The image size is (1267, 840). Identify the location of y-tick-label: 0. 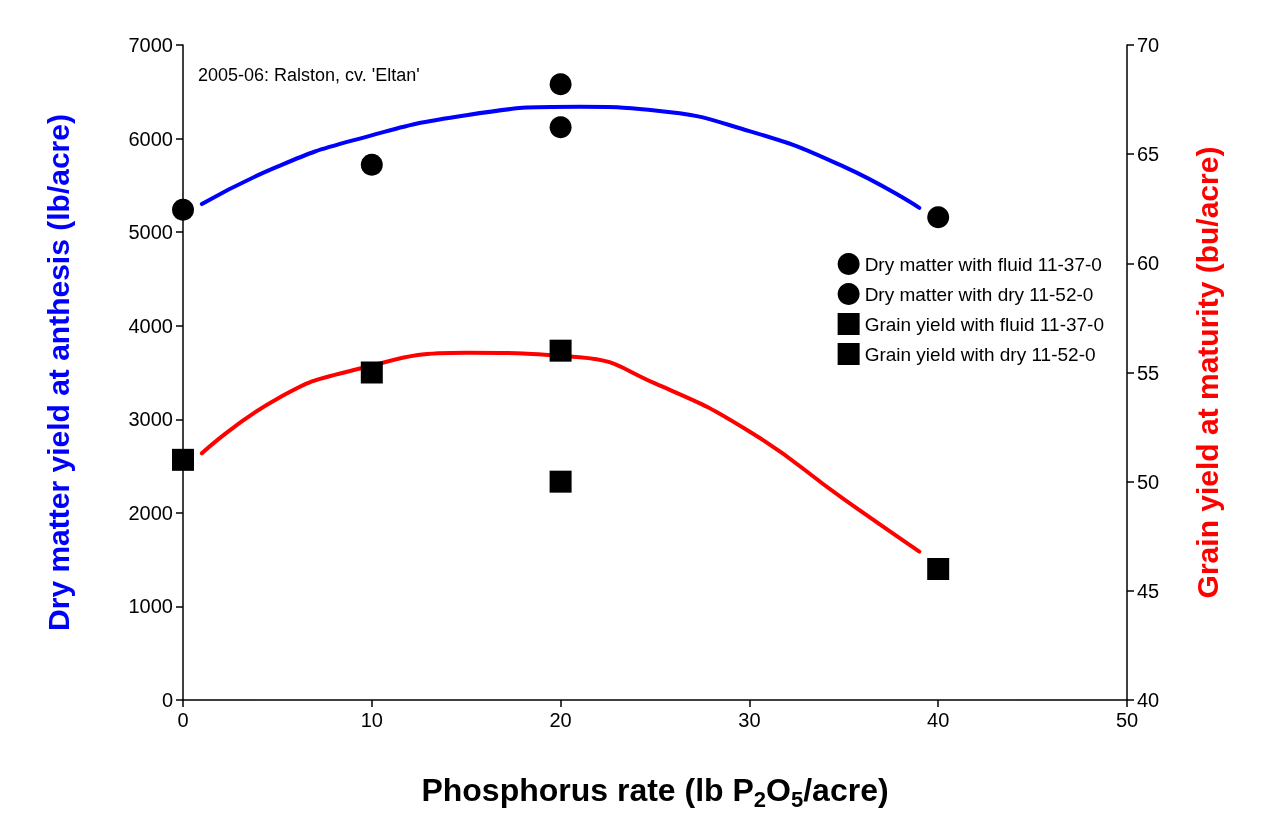
(167, 700).